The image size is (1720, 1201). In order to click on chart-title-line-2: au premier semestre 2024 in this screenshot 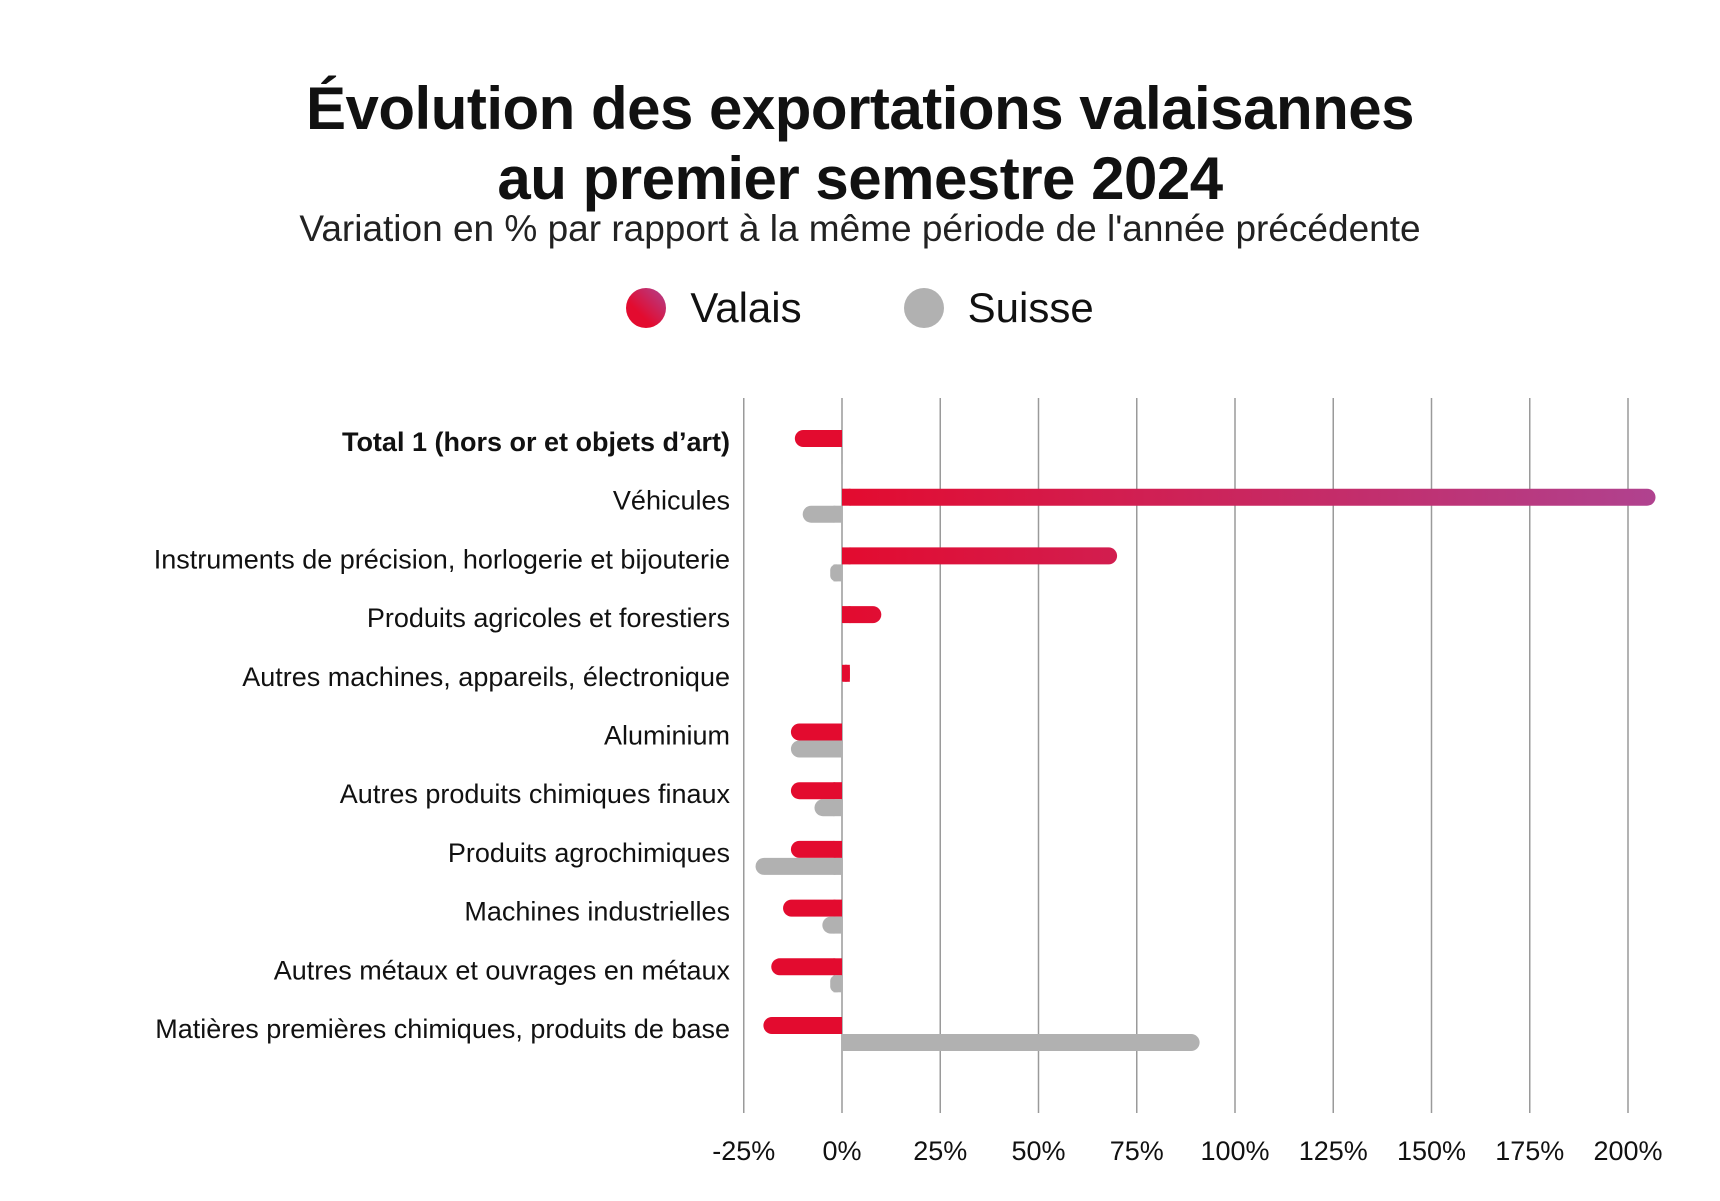, I will do `click(860, 178)`.